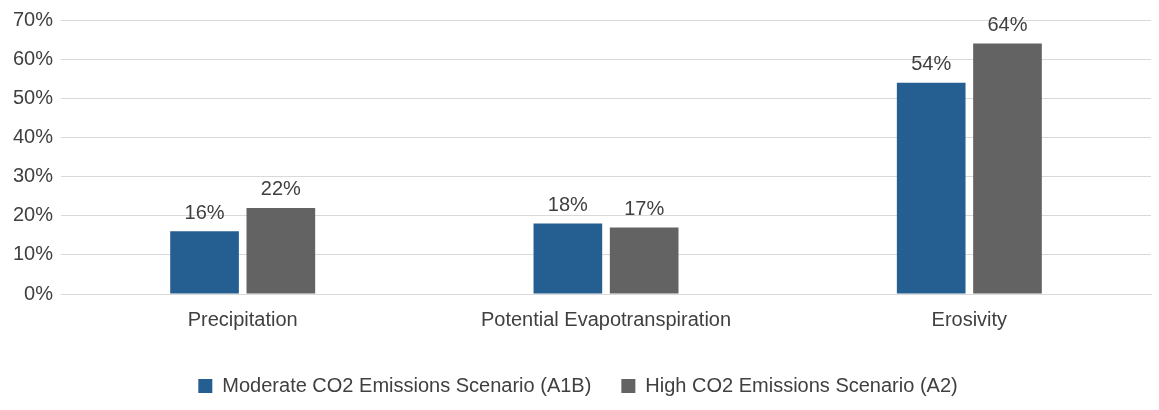 This screenshot has height=410, width=1159. Describe the element at coordinates (33, 175) in the screenshot. I see `y-tick-label: 30%` at that location.